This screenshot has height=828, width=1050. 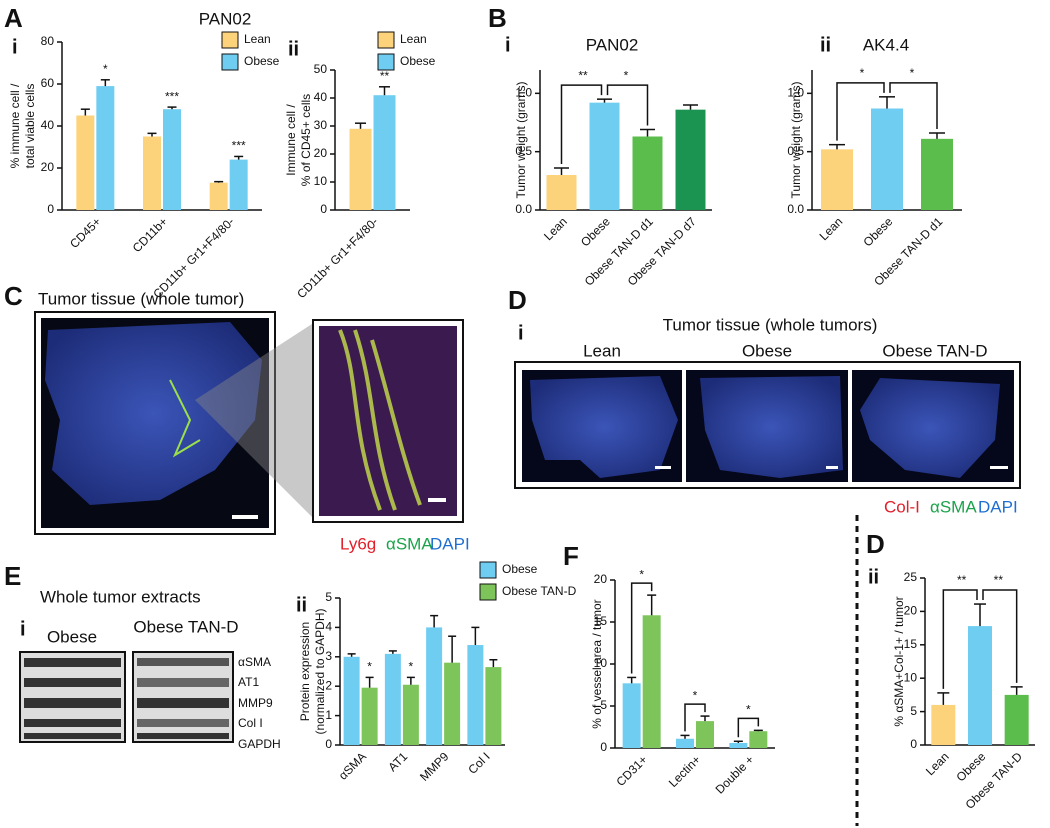 What do you see at coordinates (141, 298) in the screenshot?
I see `panel-title: Tumor tissue (whole tumor)` at bounding box center [141, 298].